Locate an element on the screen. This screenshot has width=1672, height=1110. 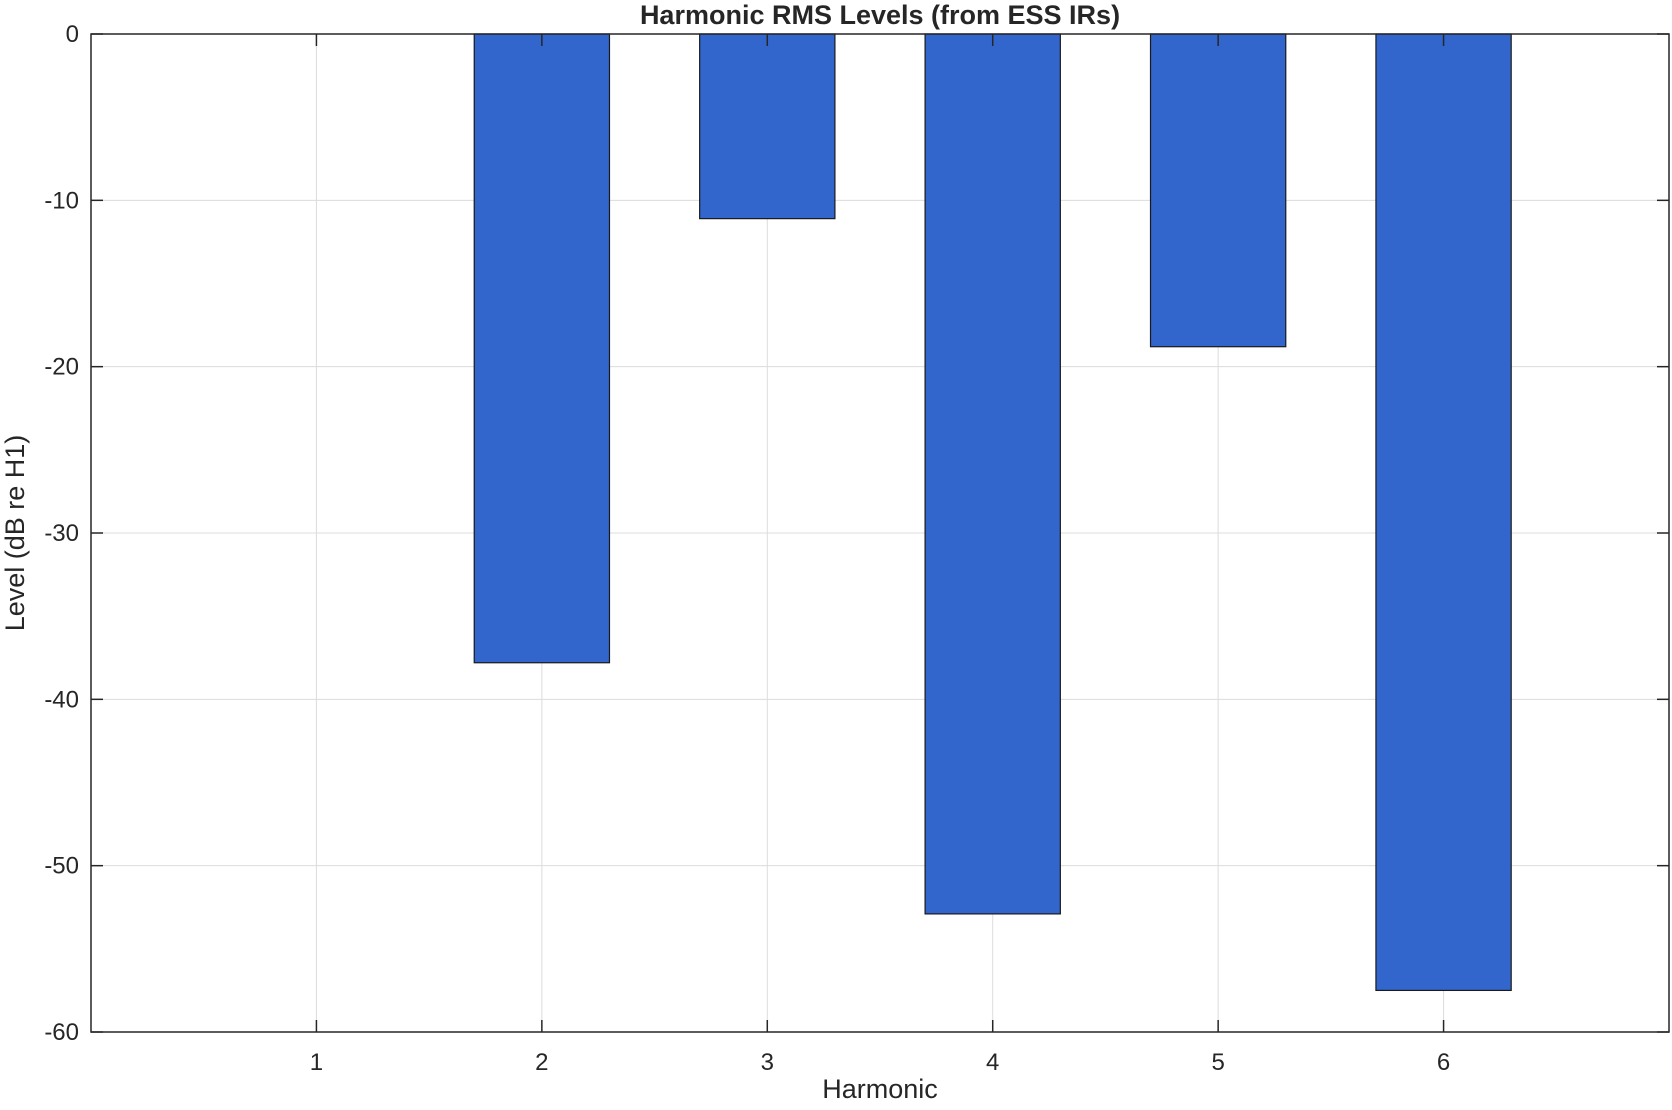
chart-title: Harmonic RMS Levels (from ESS IRs) is located at coordinates (880, 15).